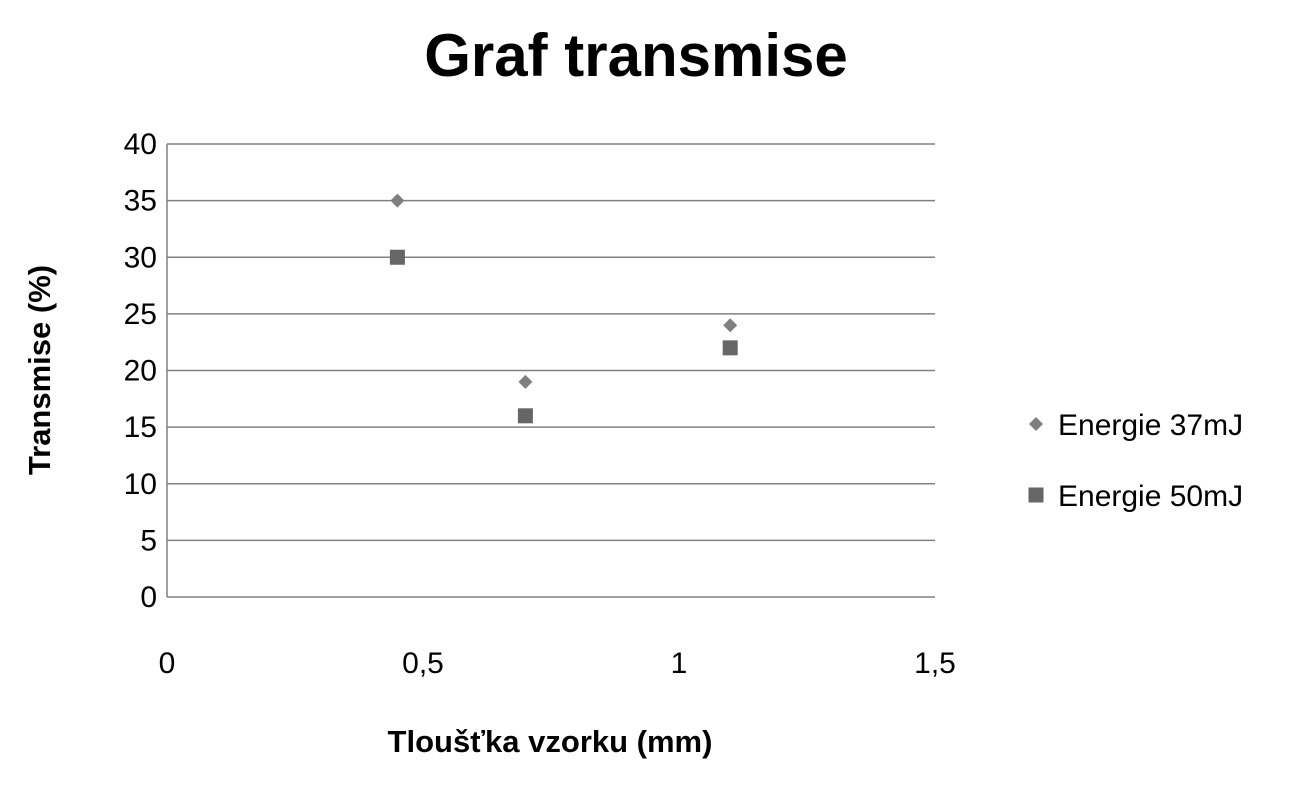 This screenshot has height=800, width=1290. Describe the element at coordinates (140, 484) in the screenshot. I see `y-tick-label: 10` at that location.